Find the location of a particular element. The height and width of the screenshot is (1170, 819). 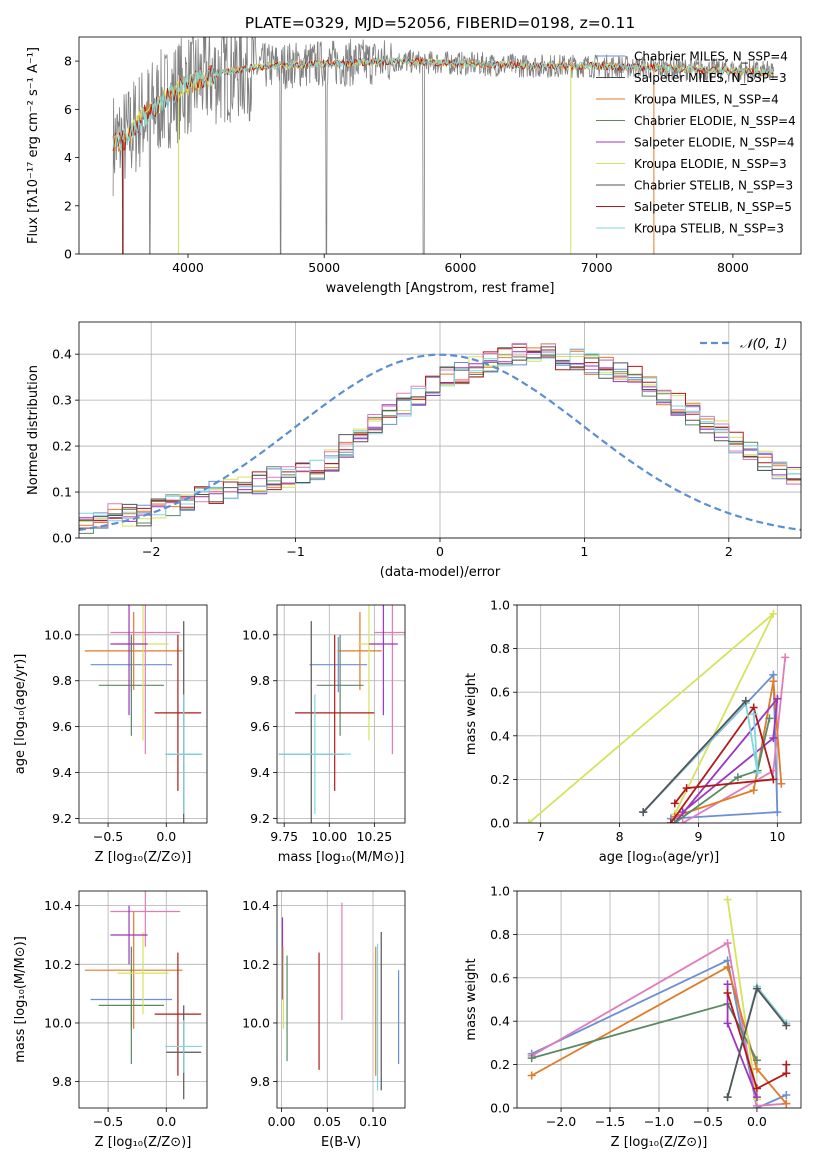

y-tick-label: 0.4 is located at coordinates (500, 735).